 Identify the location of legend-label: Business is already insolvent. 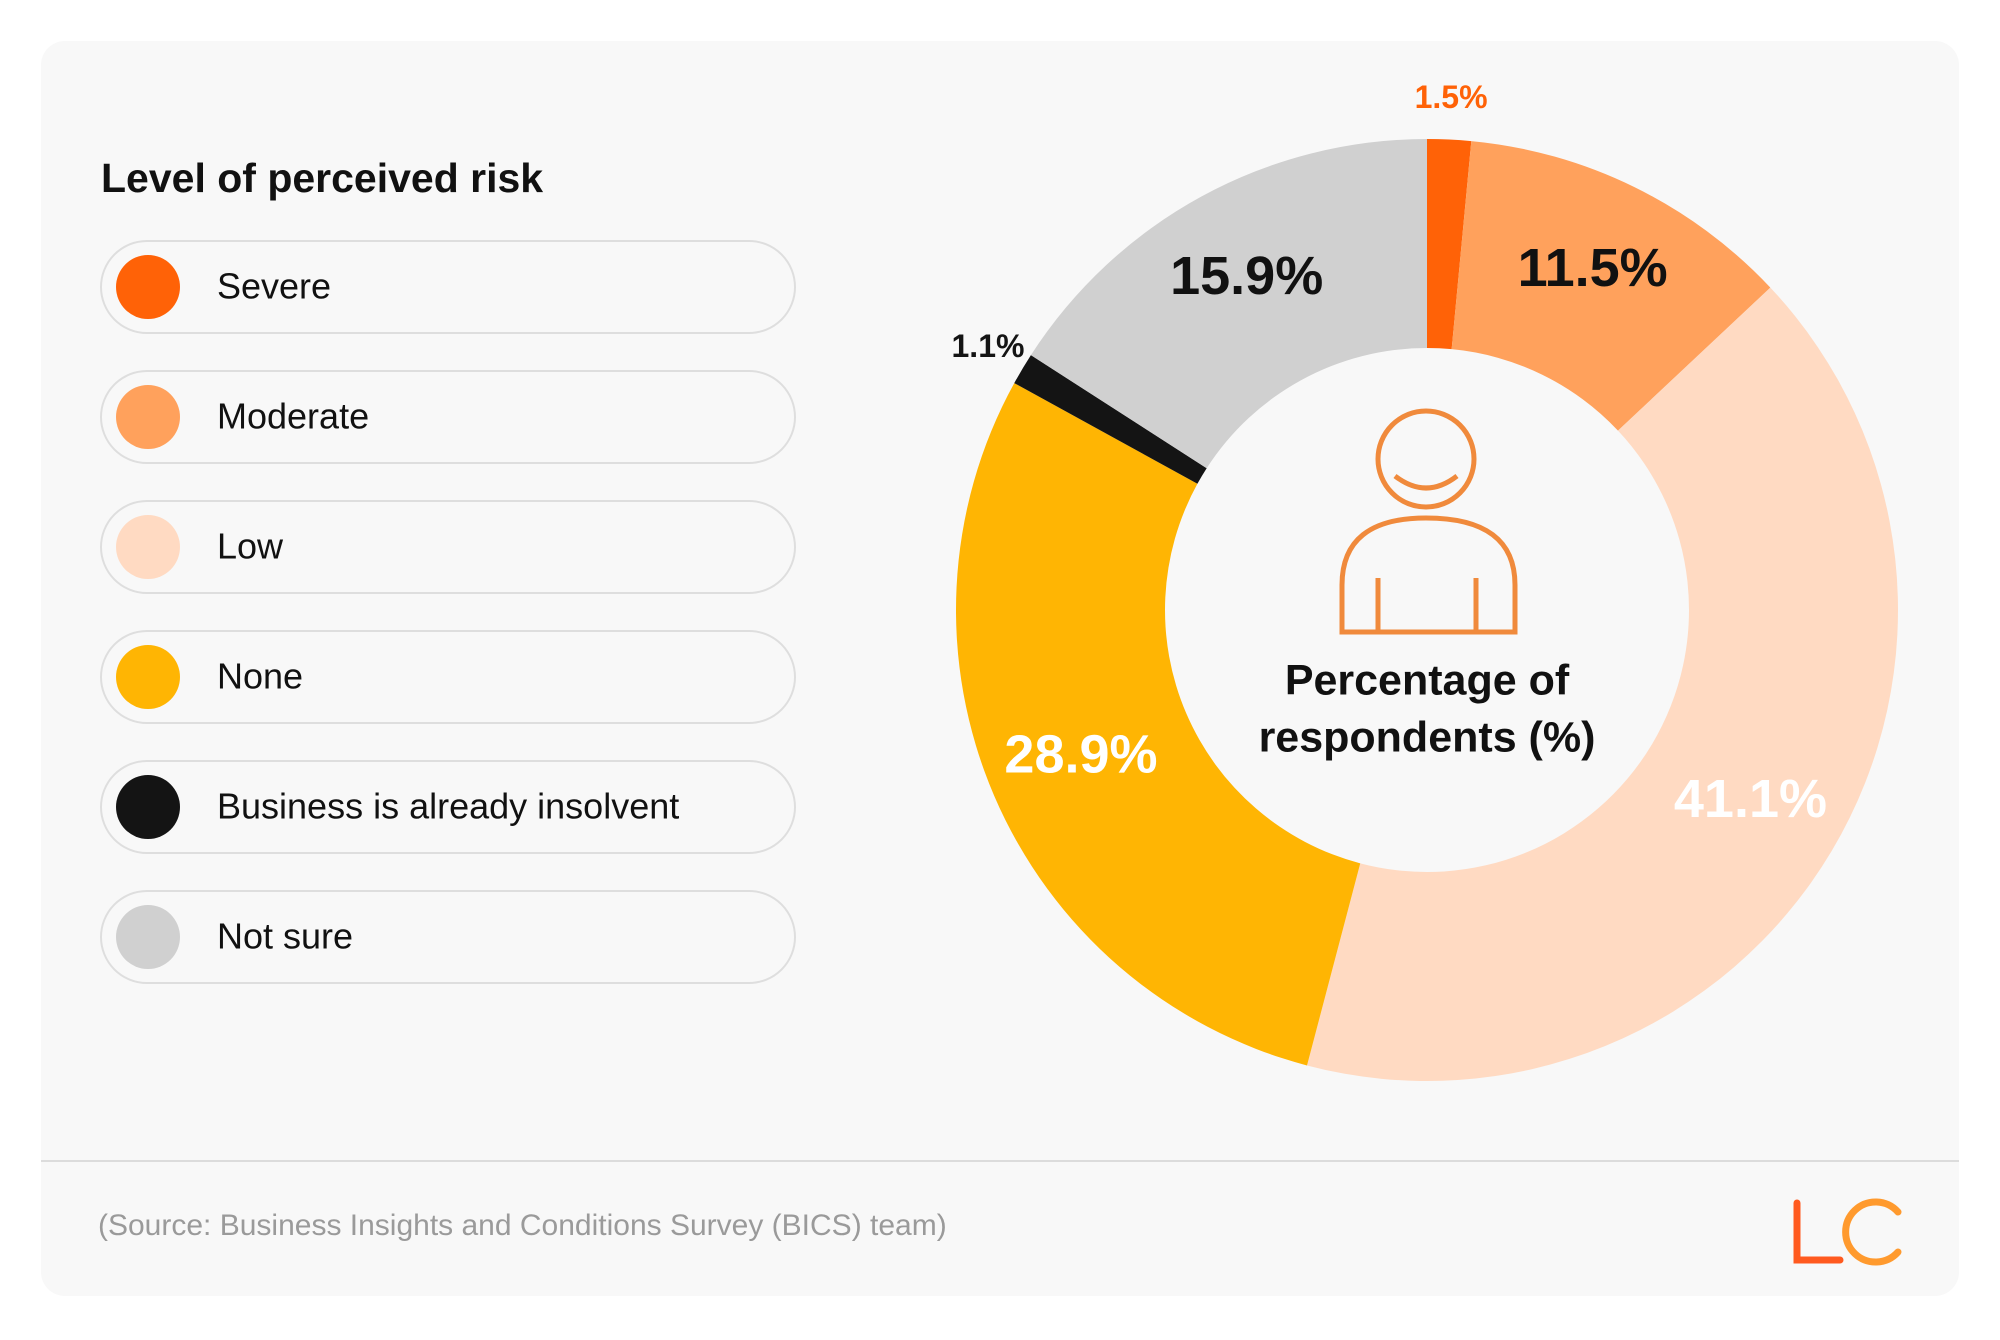
(448, 806).